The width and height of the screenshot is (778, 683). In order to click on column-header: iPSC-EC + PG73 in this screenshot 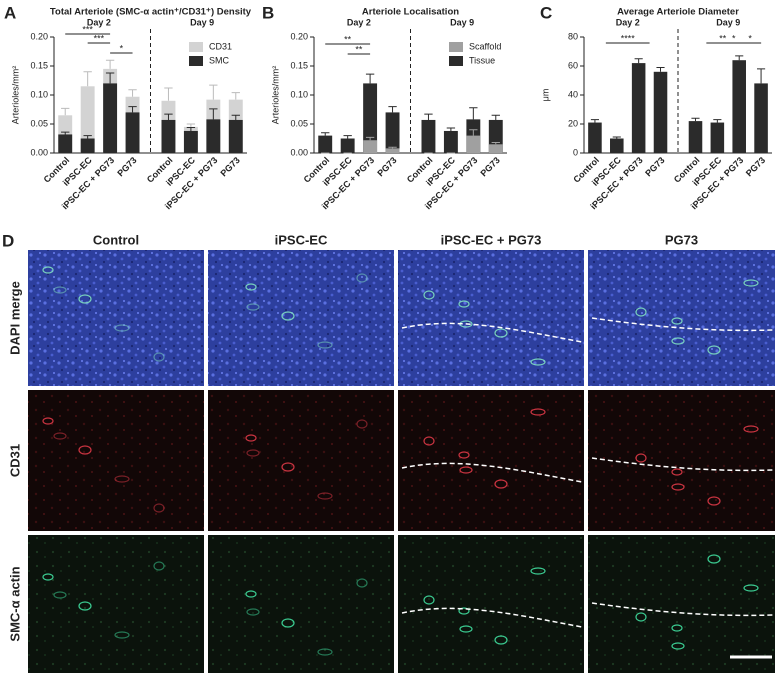, I will do `click(491, 239)`.